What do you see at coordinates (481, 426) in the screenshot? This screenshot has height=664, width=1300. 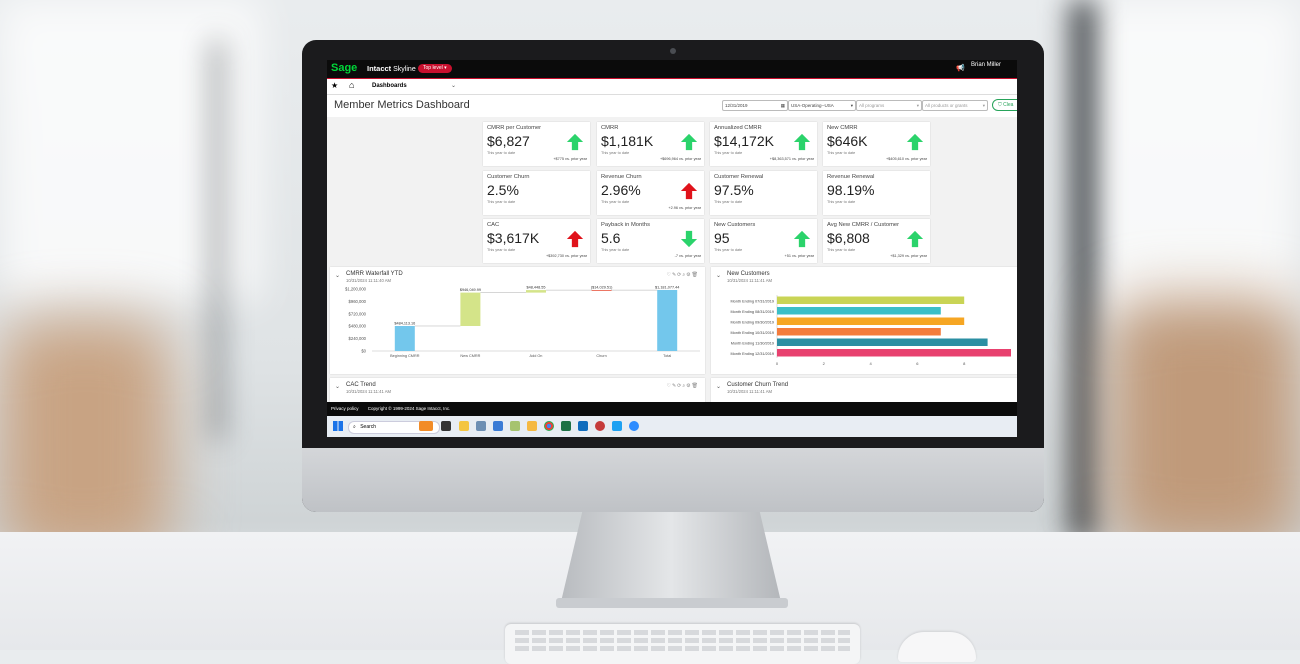 I see `store-icon` at bounding box center [481, 426].